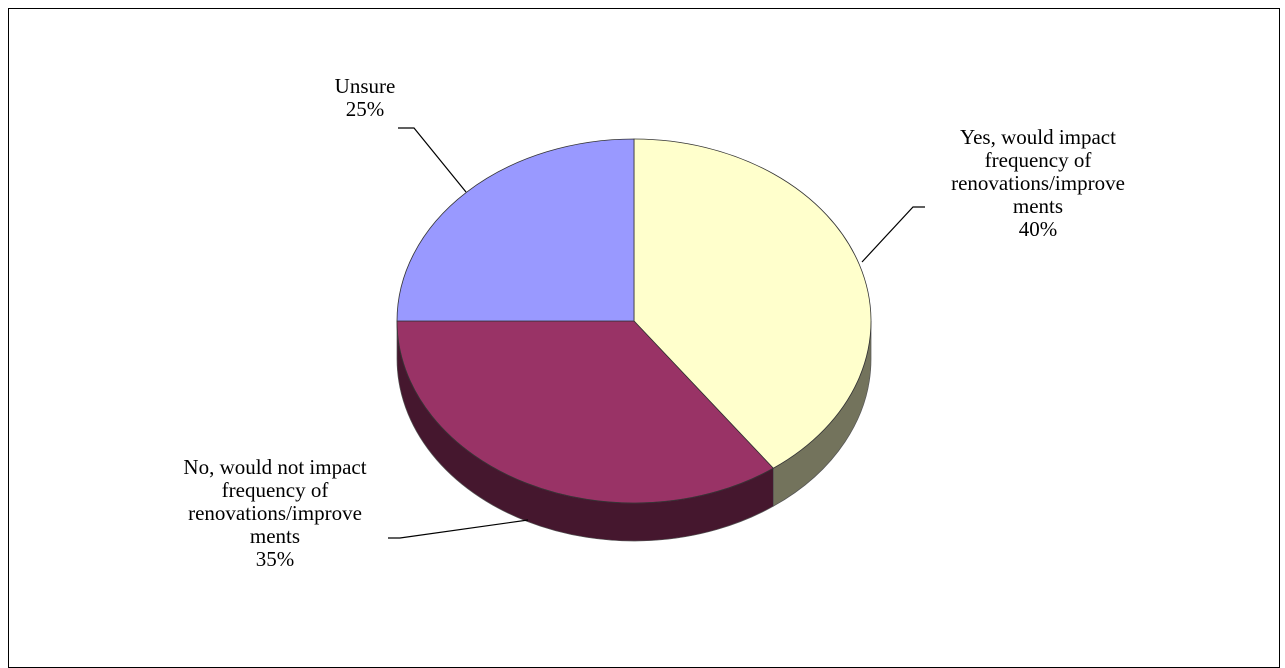  What do you see at coordinates (275, 490) in the screenshot?
I see `slice-label-no-line-2: frequency of` at bounding box center [275, 490].